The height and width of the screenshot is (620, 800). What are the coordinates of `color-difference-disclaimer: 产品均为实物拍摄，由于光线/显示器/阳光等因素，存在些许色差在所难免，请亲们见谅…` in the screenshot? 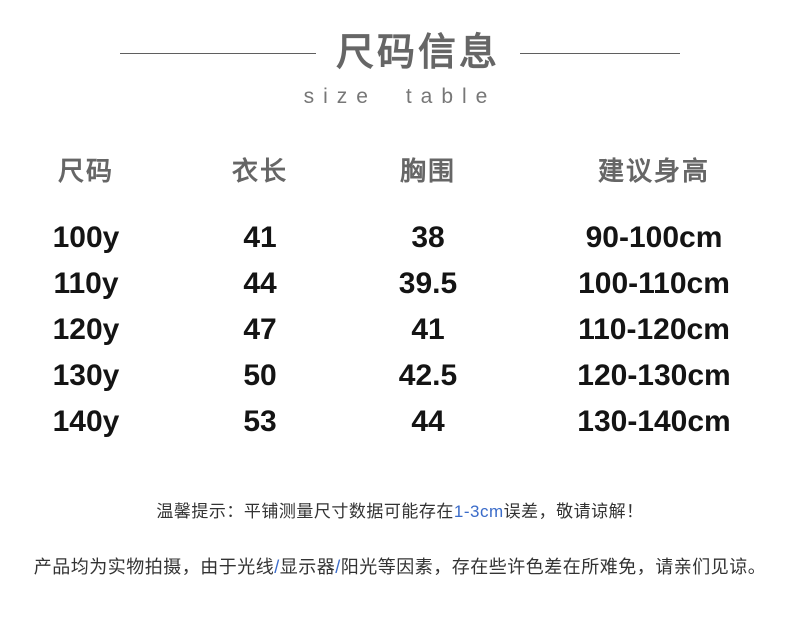 It's located at (400, 566).